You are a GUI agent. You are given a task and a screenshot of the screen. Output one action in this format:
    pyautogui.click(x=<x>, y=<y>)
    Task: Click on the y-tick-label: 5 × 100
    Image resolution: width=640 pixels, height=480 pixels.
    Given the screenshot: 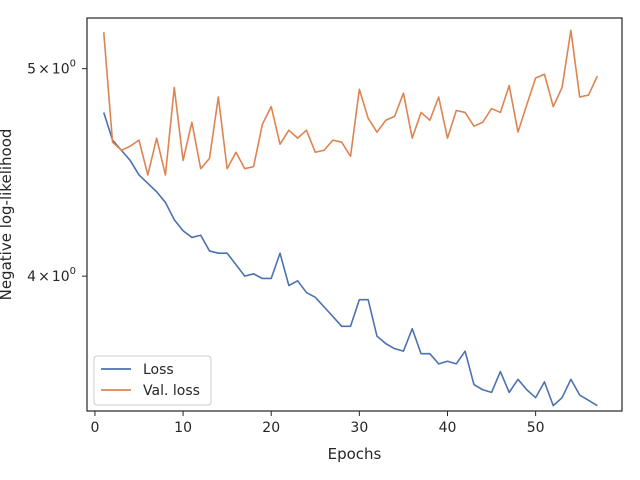 What is the action you would take?
    pyautogui.click(x=51, y=68)
    